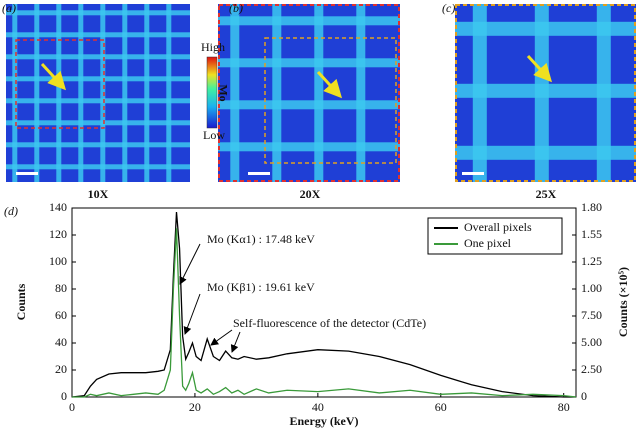 Image resolution: width=640 pixels, height=432 pixels. Describe the element at coordinates (21, 301) in the screenshot. I see `y-axis-label: Counts` at that location.